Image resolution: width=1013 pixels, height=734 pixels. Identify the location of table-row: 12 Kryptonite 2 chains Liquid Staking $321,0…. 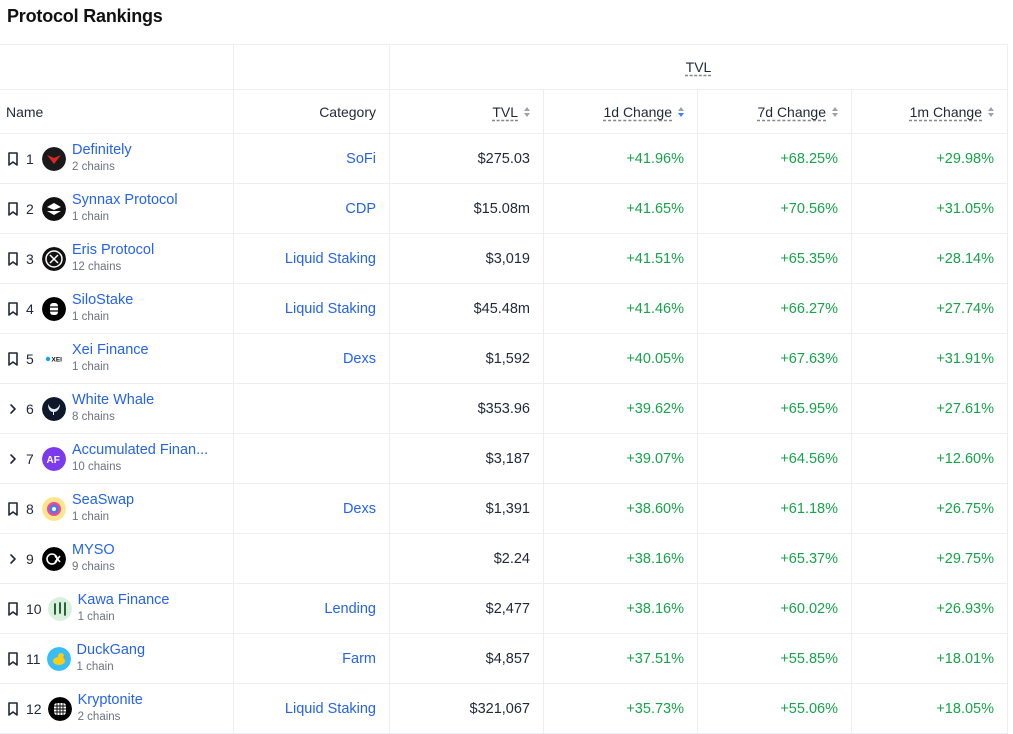
(504, 709).